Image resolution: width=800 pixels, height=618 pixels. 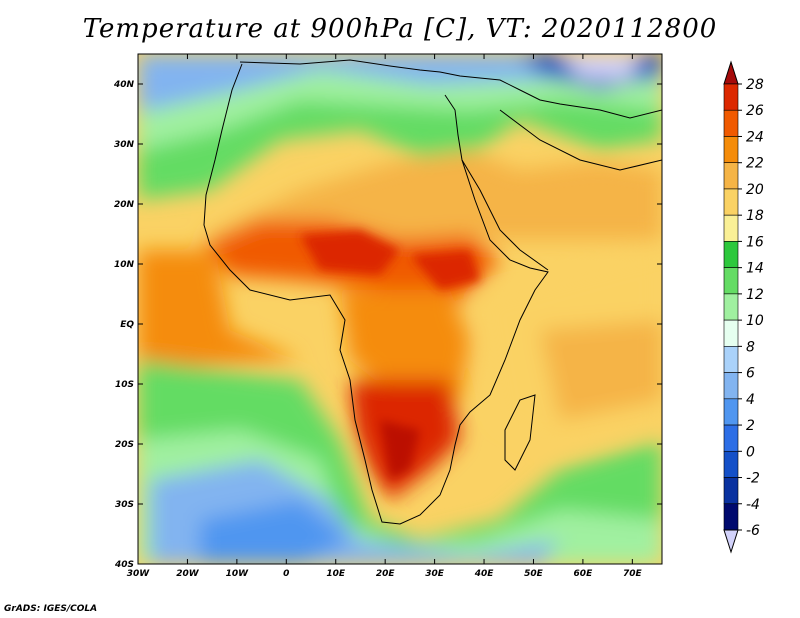 I want to click on colorbar-bottom-arrow, so click(x=731, y=541).